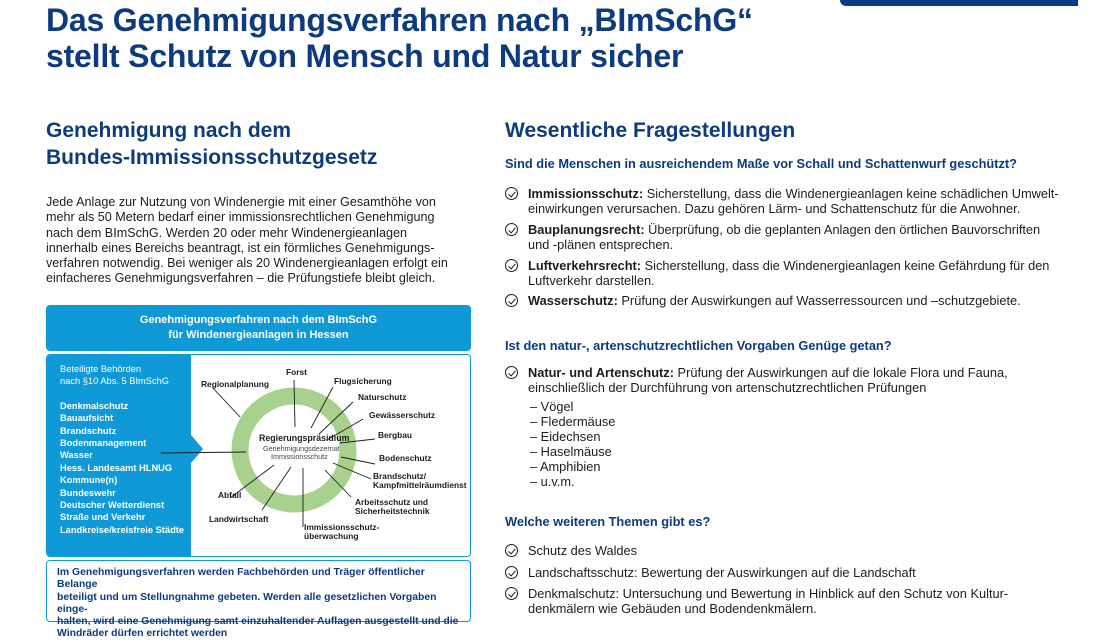  What do you see at coordinates (565, 436) in the screenshot?
I see `species-item: – Eidechsen` at bounding box center [565, 436].